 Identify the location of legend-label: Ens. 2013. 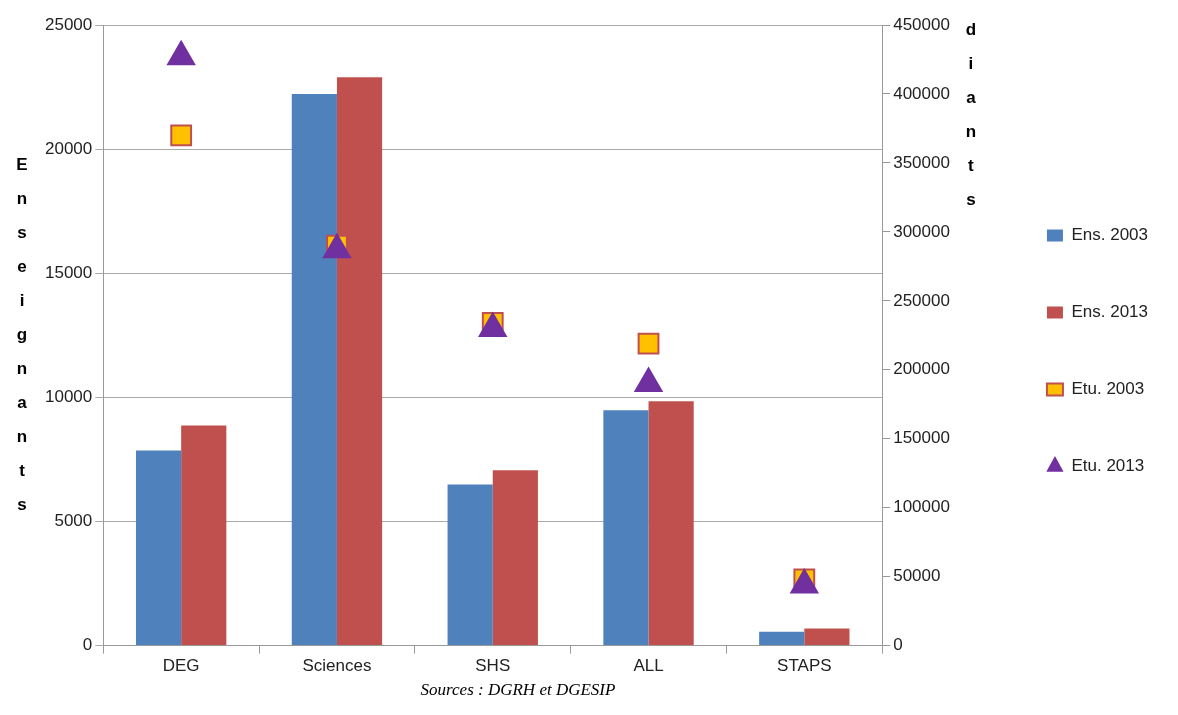
(1109, 312).